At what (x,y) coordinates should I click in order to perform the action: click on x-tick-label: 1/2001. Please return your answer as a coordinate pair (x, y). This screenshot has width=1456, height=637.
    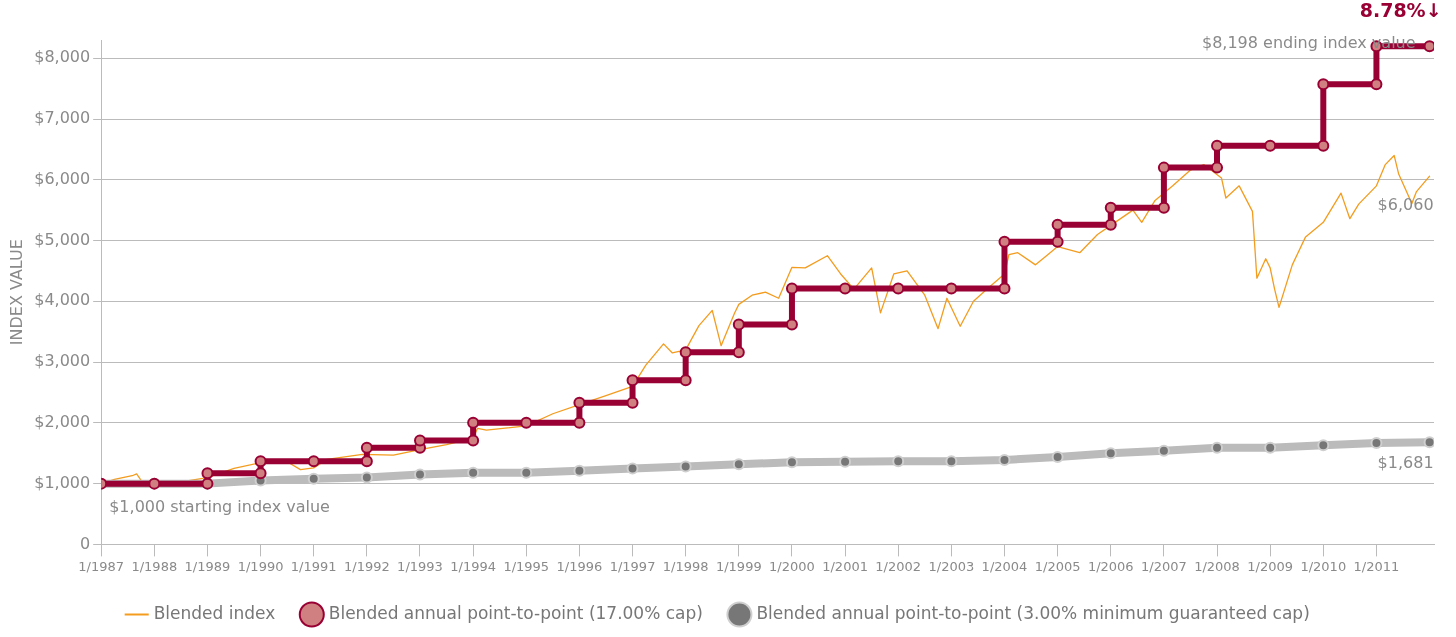
    Looking at the image, I should click on (845, 566).